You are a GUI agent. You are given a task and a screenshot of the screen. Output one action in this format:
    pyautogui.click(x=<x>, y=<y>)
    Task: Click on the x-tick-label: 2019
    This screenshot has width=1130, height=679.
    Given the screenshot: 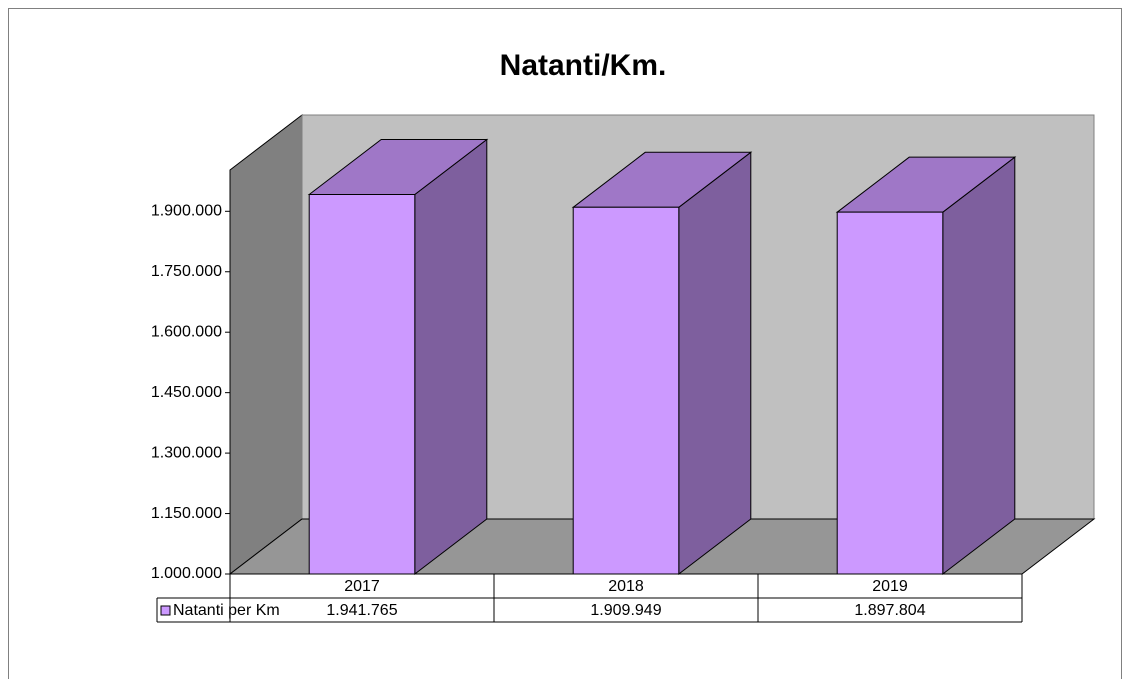 What is the action you would take?
    pyautogui.click(x=890, y=586)
    